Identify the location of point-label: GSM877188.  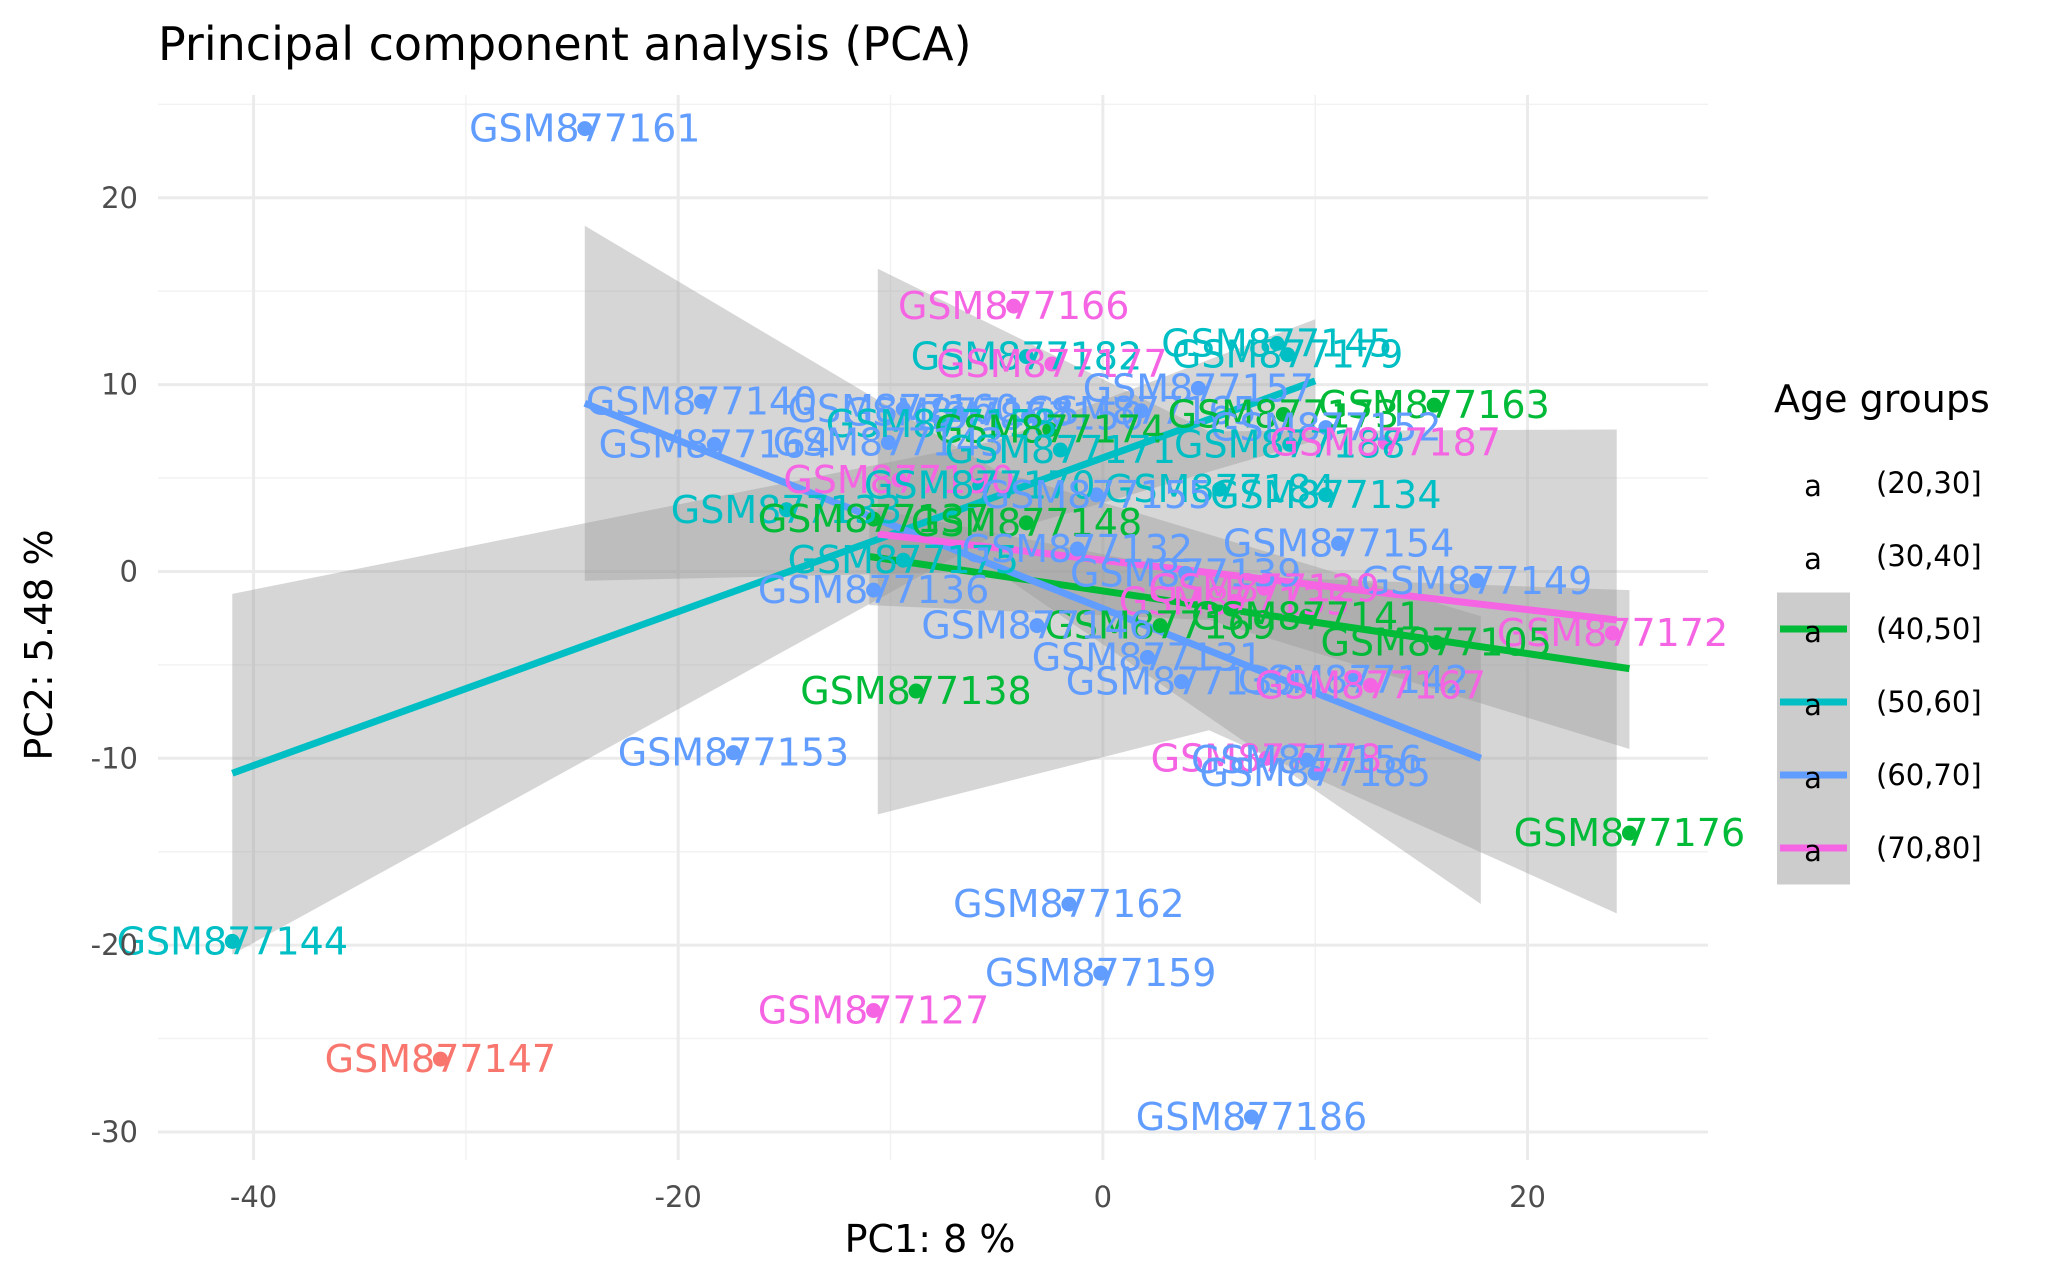
(1289, 444).